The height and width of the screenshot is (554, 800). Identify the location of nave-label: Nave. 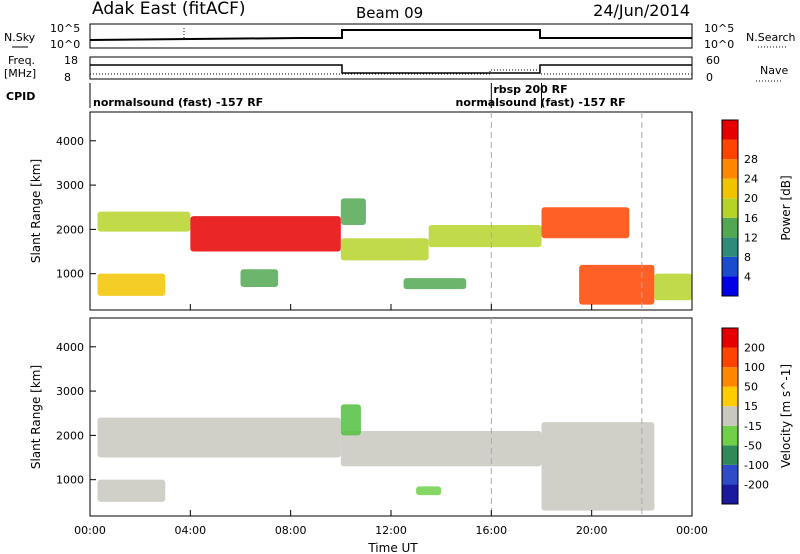
(774, 70).